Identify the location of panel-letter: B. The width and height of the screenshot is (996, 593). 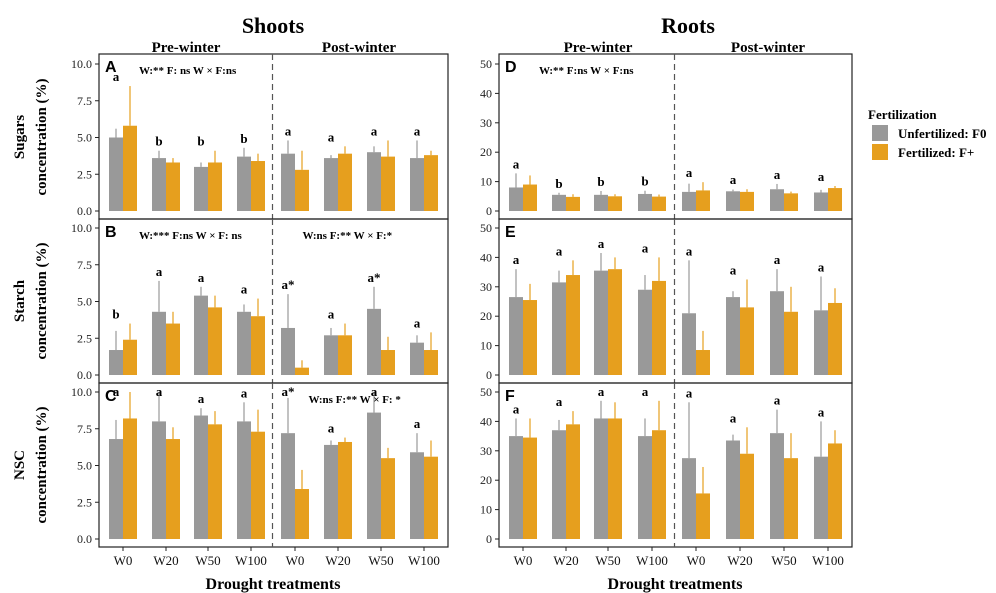
(111, 232).